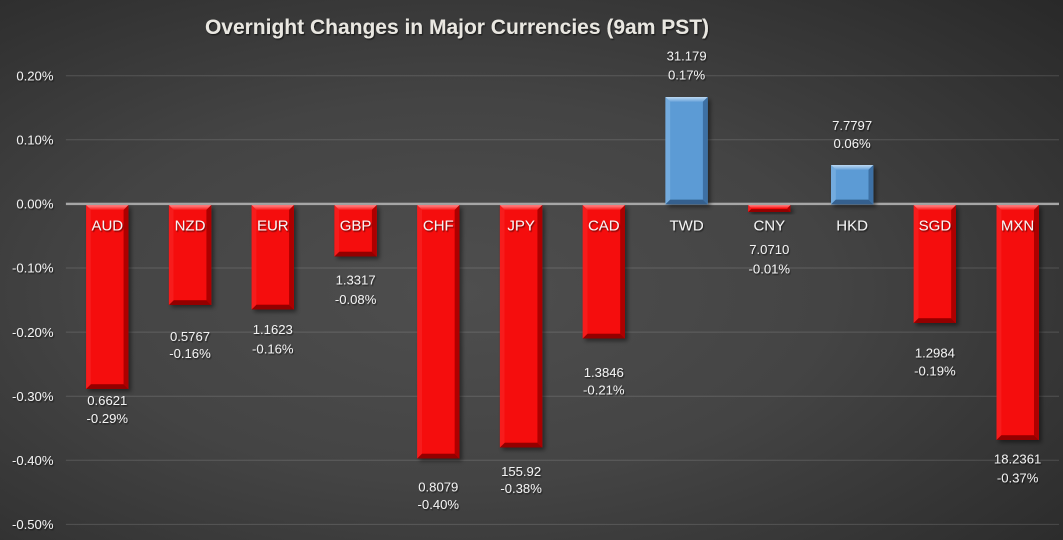 The image size is (1063, 540). I want to click on svg-text: HKD, so click(852, 225).